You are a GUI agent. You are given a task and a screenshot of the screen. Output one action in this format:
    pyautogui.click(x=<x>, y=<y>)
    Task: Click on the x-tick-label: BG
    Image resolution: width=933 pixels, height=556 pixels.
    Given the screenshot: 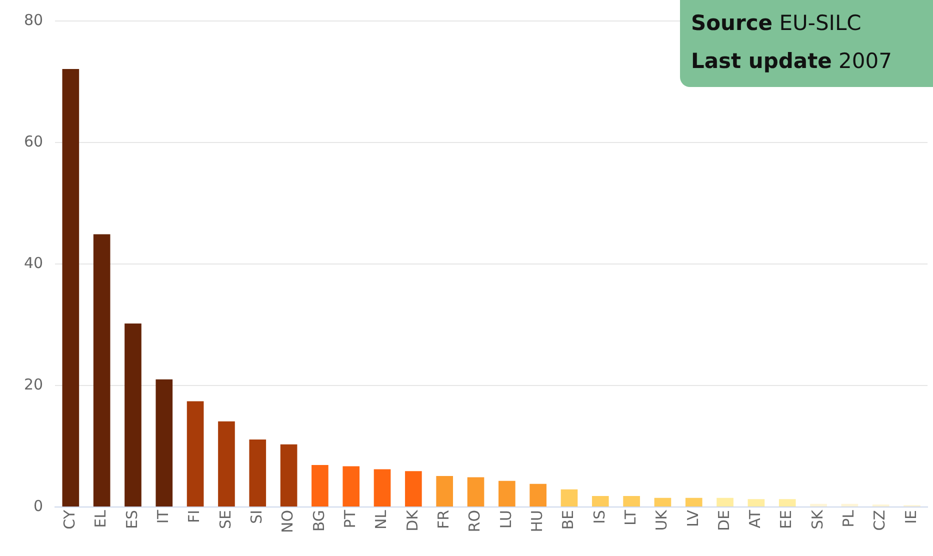 What is the action you would take?
    pyautogui.click(x=319, y=521)
    